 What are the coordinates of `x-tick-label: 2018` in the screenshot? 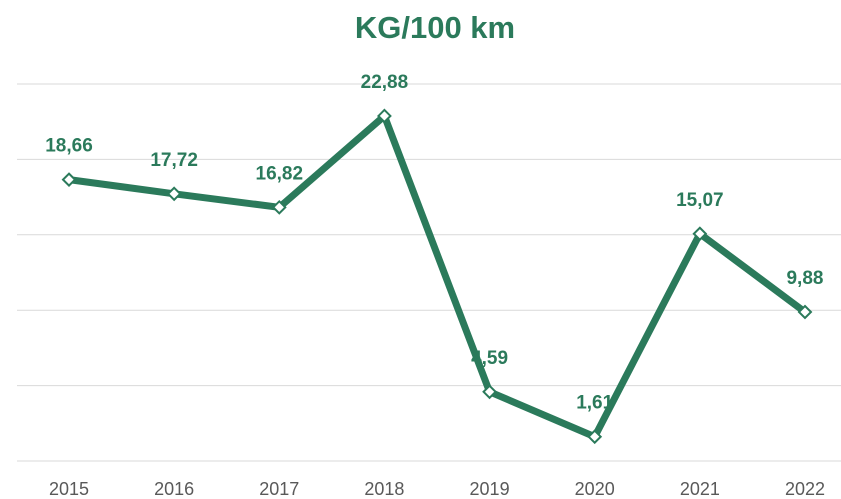 It's located at (384, 489).